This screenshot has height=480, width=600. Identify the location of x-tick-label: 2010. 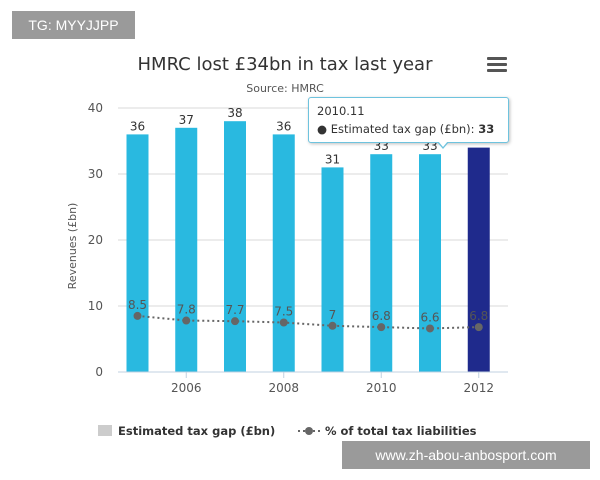
(381, 388).